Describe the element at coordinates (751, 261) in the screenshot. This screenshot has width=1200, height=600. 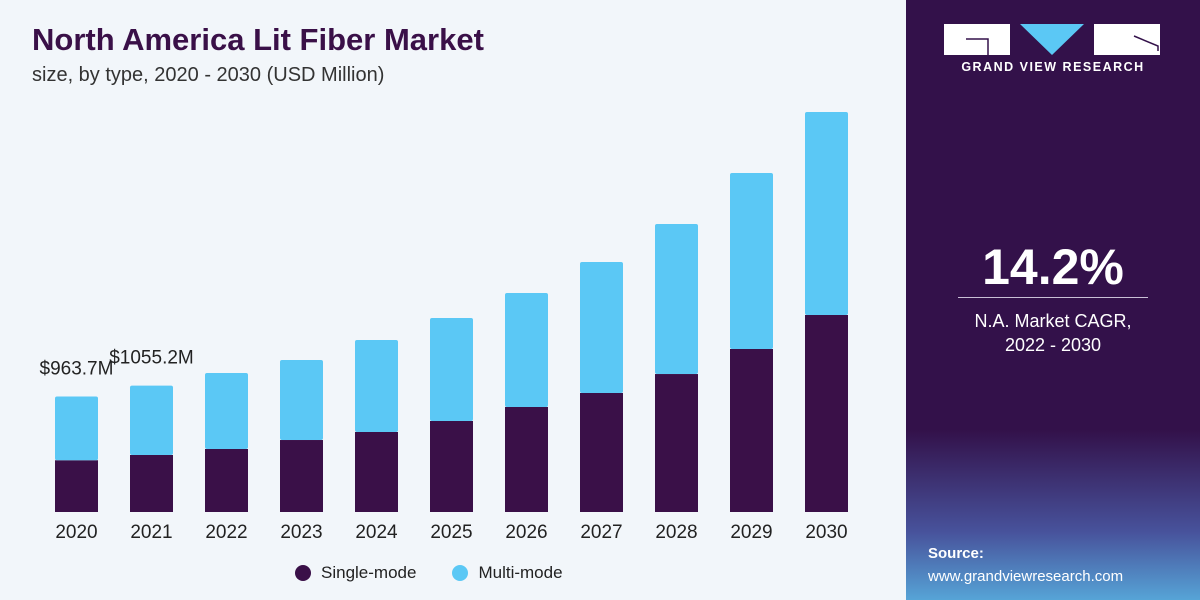
I see `bar-multi-mode-2029` at that location.